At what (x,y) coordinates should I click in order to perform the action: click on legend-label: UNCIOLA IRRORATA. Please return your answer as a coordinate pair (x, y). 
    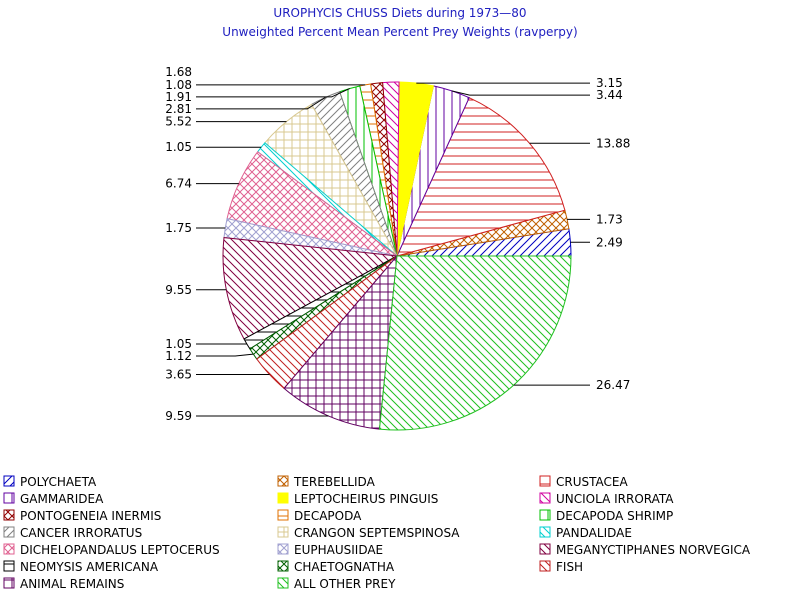
    Looking at the image, I should click on (615, 499).